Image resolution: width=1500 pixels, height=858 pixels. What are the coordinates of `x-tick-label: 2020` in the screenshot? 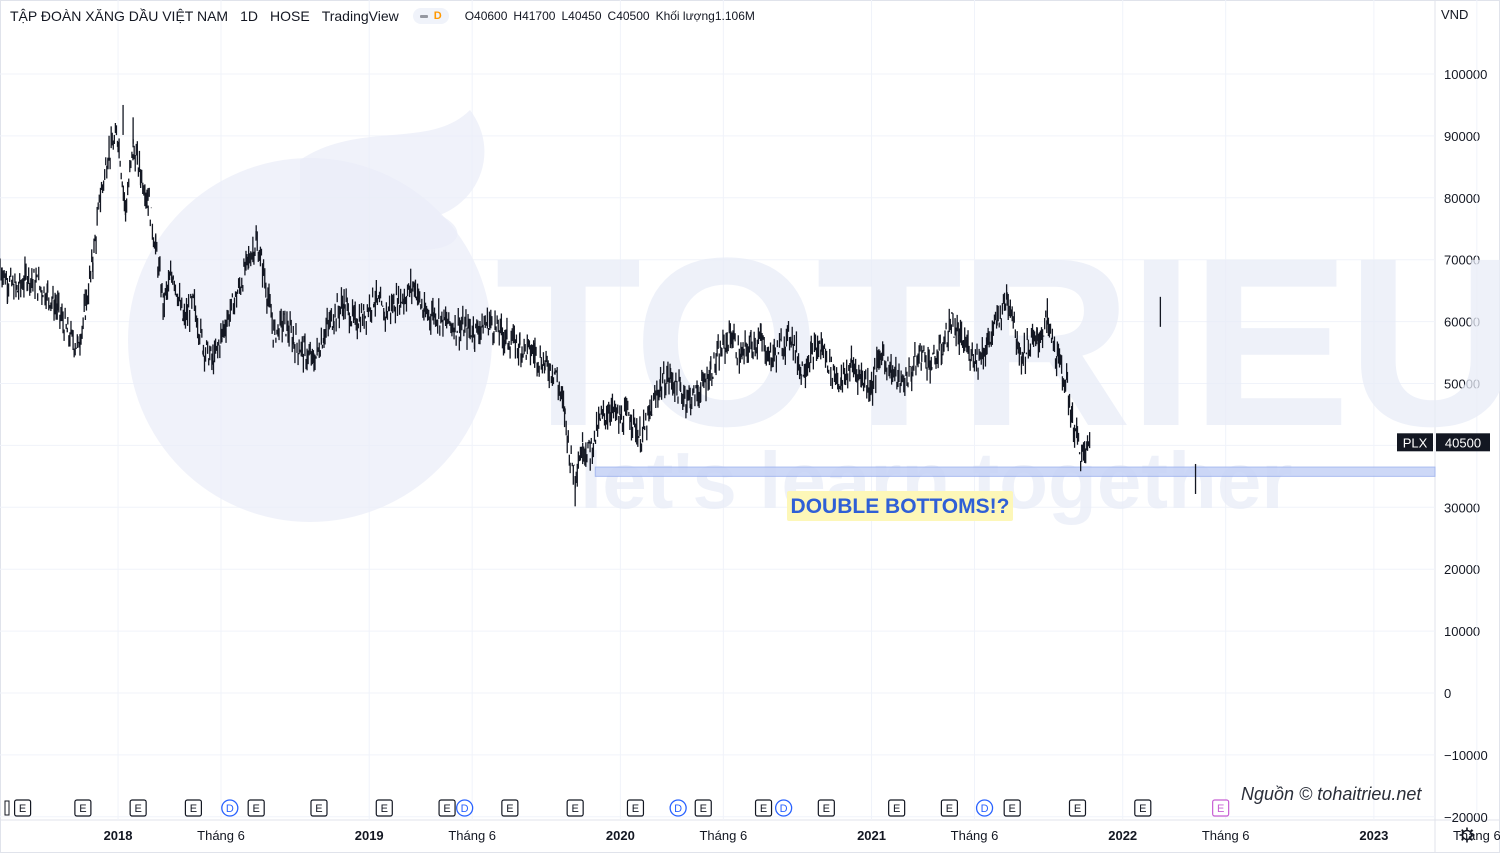 It's located at (620, 835).